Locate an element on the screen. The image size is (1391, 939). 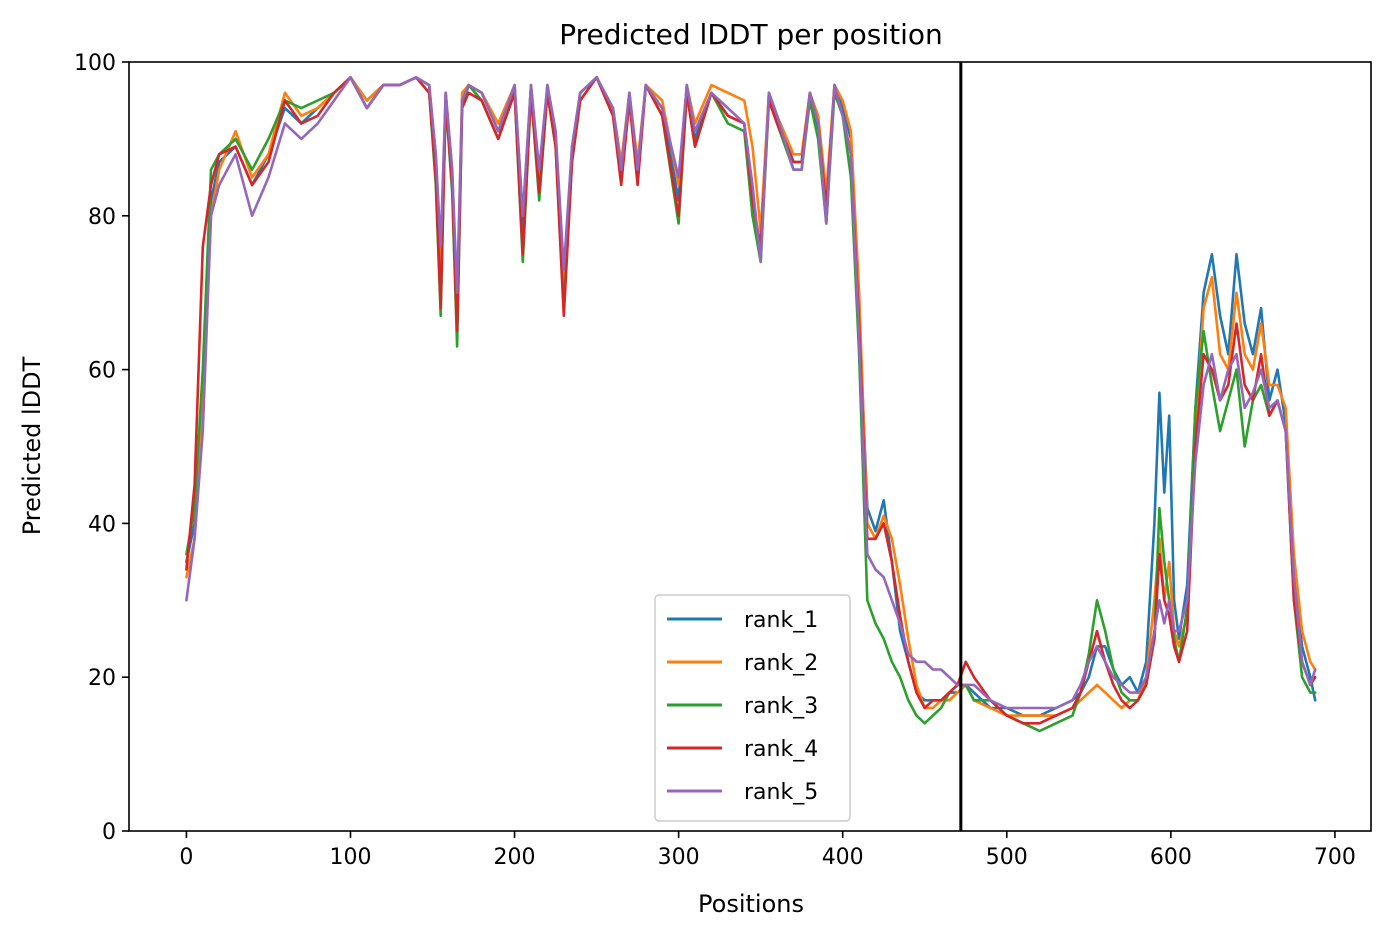
legend-label-rank-5: rank_5 is located at coordinates (781, 792).